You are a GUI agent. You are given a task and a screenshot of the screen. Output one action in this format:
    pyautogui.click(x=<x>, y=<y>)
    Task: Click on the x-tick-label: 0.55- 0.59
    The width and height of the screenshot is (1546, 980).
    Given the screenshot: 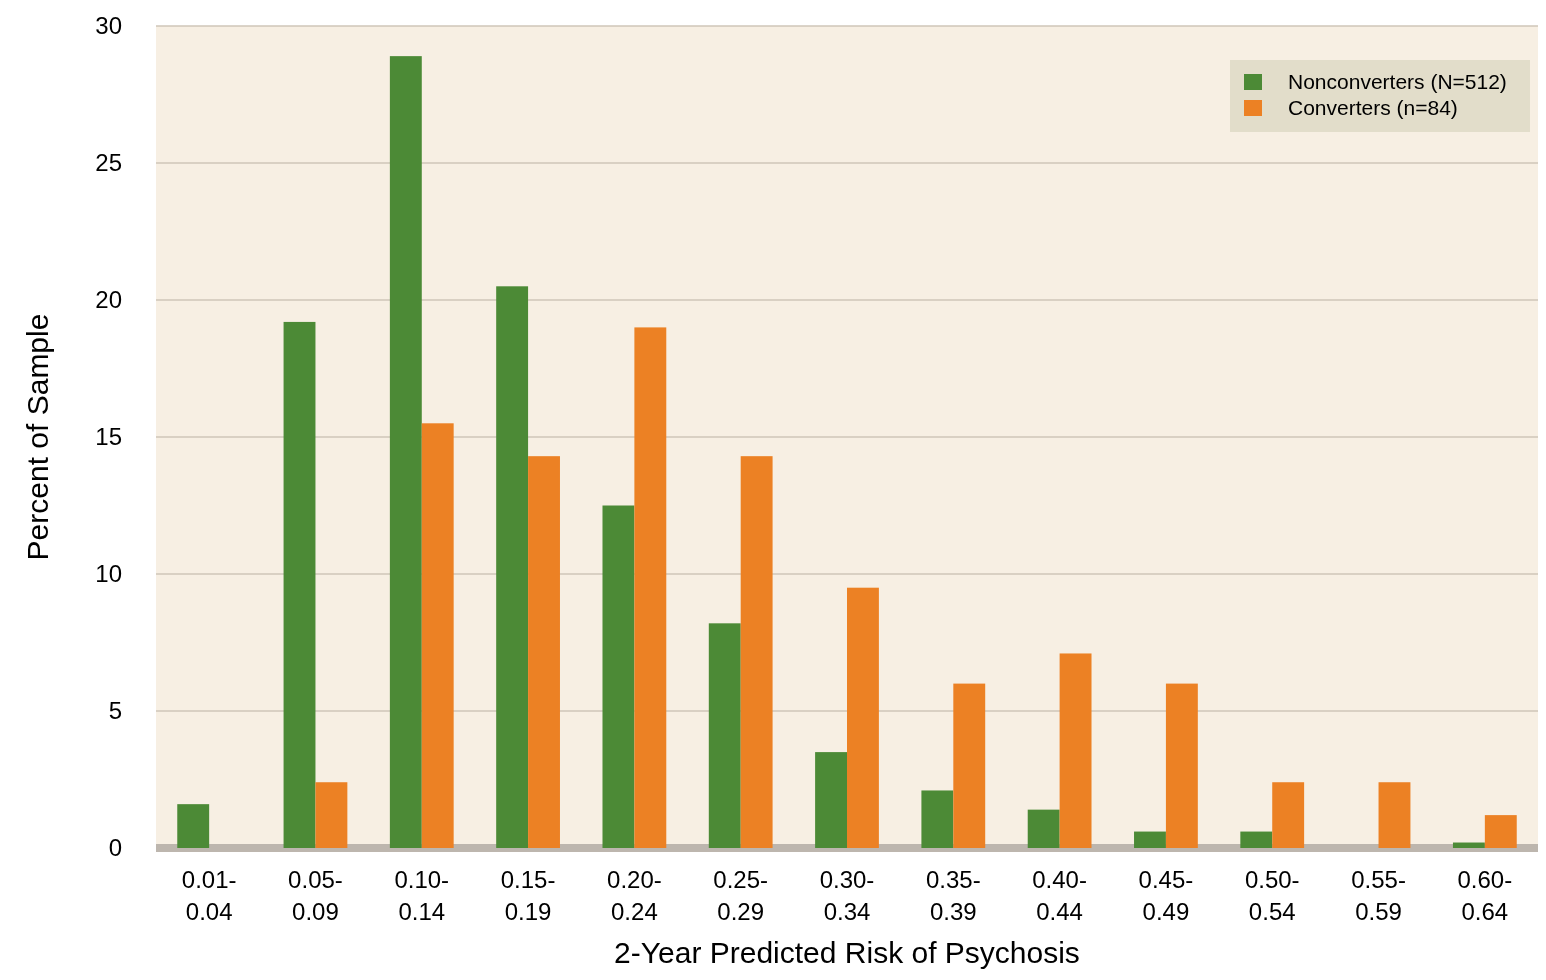 What is the action you would take?
    pyautogui.click(x=1378, y=895)
    